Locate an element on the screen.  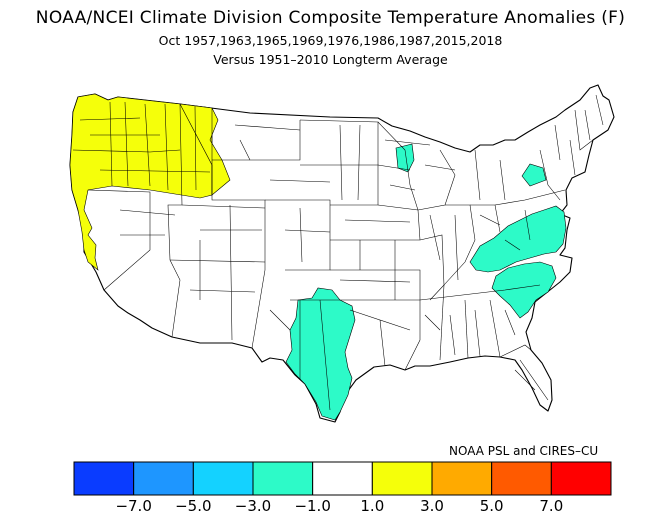
legend-tick-label: 1.0 is located at coordinates (372, 506).